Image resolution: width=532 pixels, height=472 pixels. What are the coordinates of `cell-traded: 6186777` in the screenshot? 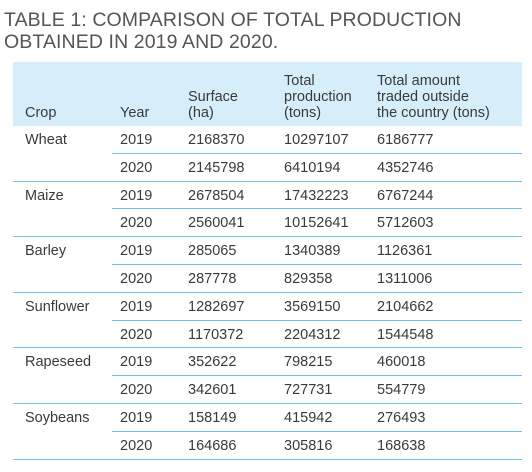 It's located at (405, 140).